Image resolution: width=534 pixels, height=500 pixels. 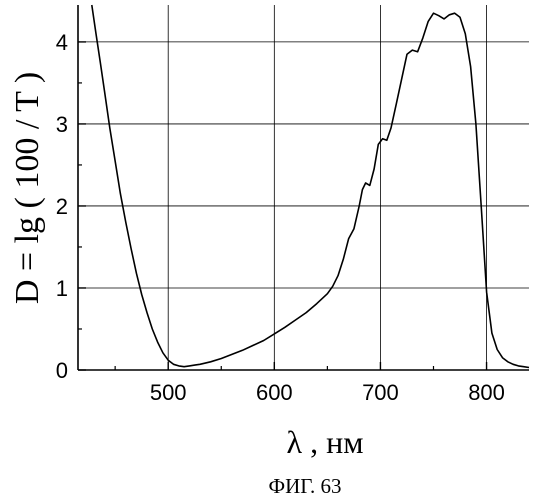 What do you see at coordinates (327, 392) in the screenshot?
I see `x-tick-labels: 500 600 700 800` at bounding box center [327, 392].